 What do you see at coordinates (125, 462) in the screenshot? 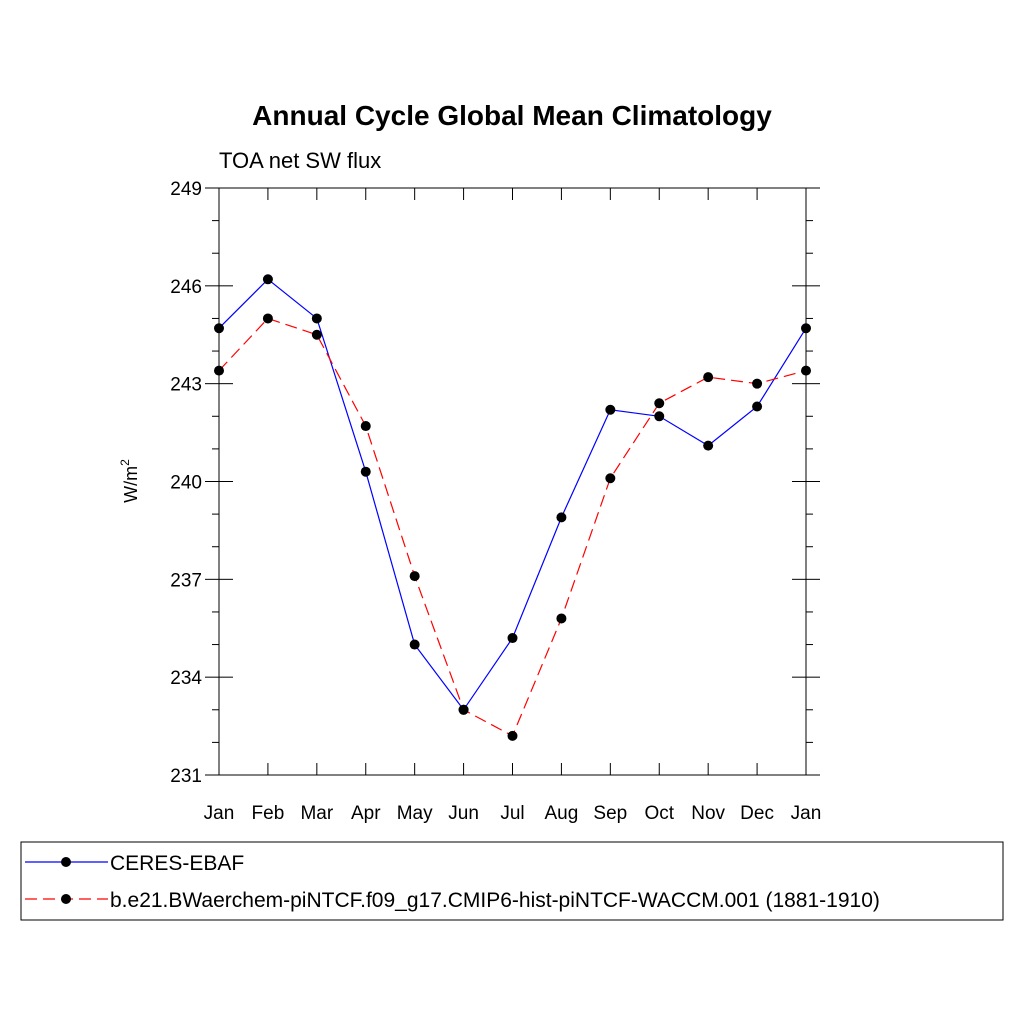
I see `y-axis-label-superscript: 2` at bounding box center [125, 462].